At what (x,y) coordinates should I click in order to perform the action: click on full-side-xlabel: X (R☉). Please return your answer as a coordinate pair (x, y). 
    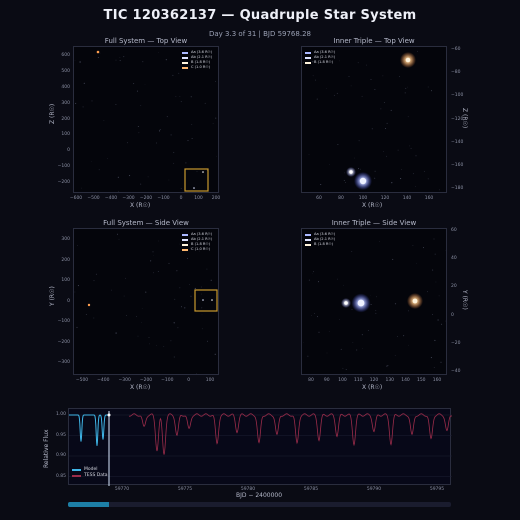
    Looking at the image, I should click on (140, 387).